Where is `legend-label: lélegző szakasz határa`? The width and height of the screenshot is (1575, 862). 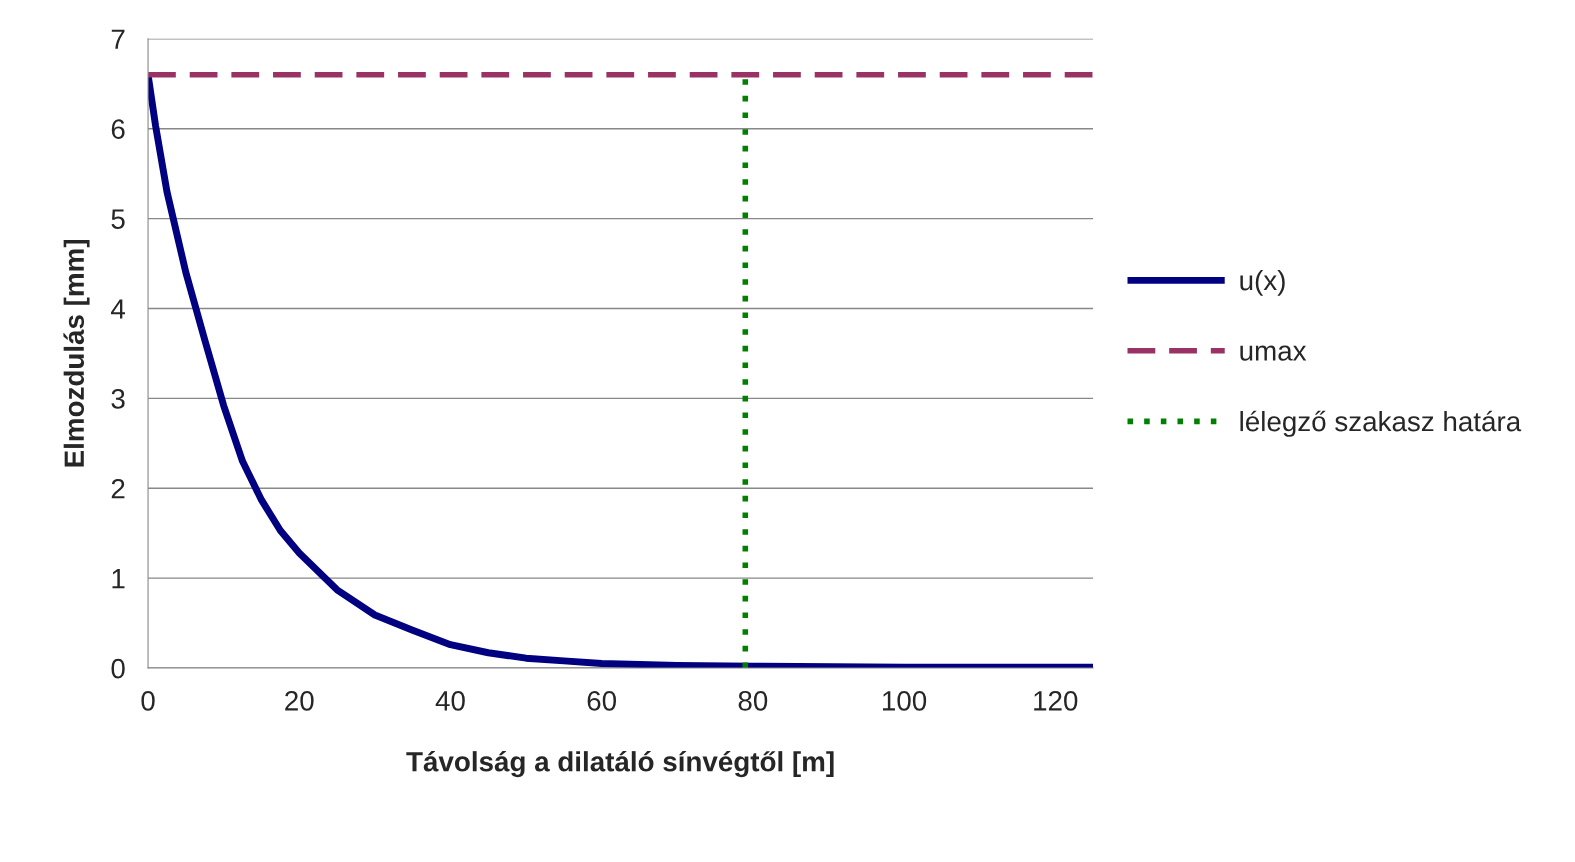 legend-label: lélegző szakasz határa is located at coordinates (1381, 423).